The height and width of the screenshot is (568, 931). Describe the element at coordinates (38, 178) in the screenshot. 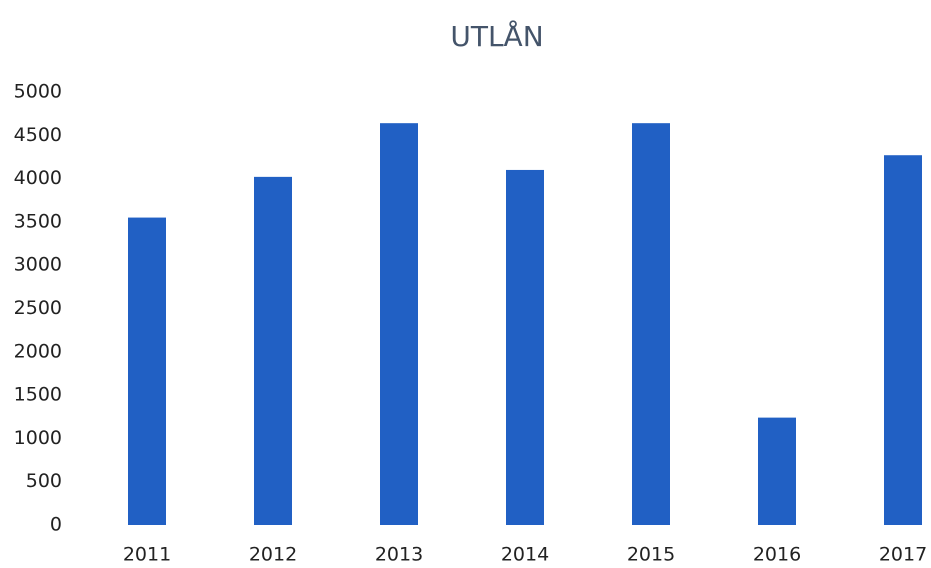

I see `y-tick-label: 4000` at that location.